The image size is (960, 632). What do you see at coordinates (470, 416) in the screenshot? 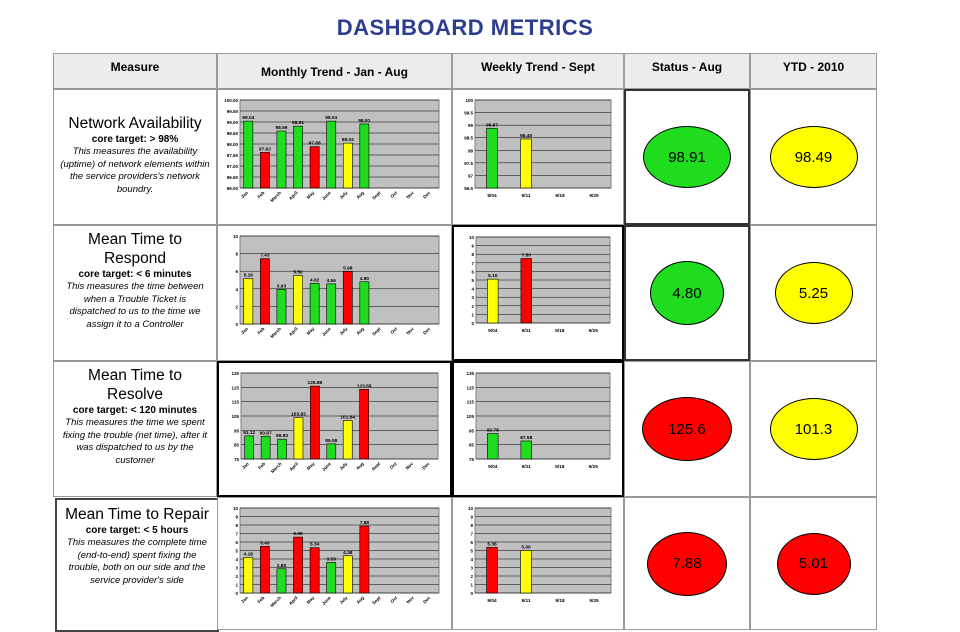
I see `y-tick-label: 105` at bounding box center [470, 416].